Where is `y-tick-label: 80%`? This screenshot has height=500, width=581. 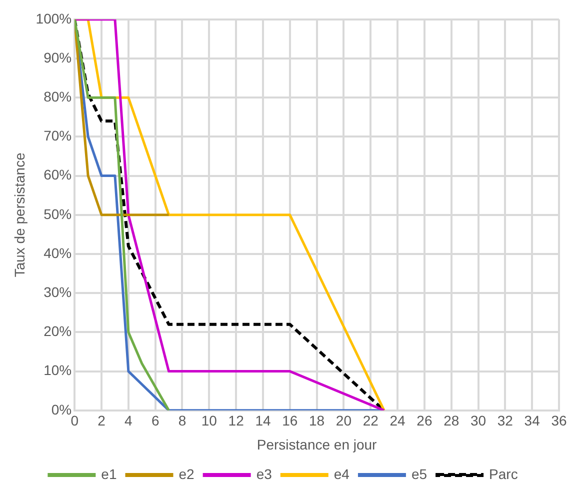 y-tick-label: 80% is located at coordinates (58, 96).